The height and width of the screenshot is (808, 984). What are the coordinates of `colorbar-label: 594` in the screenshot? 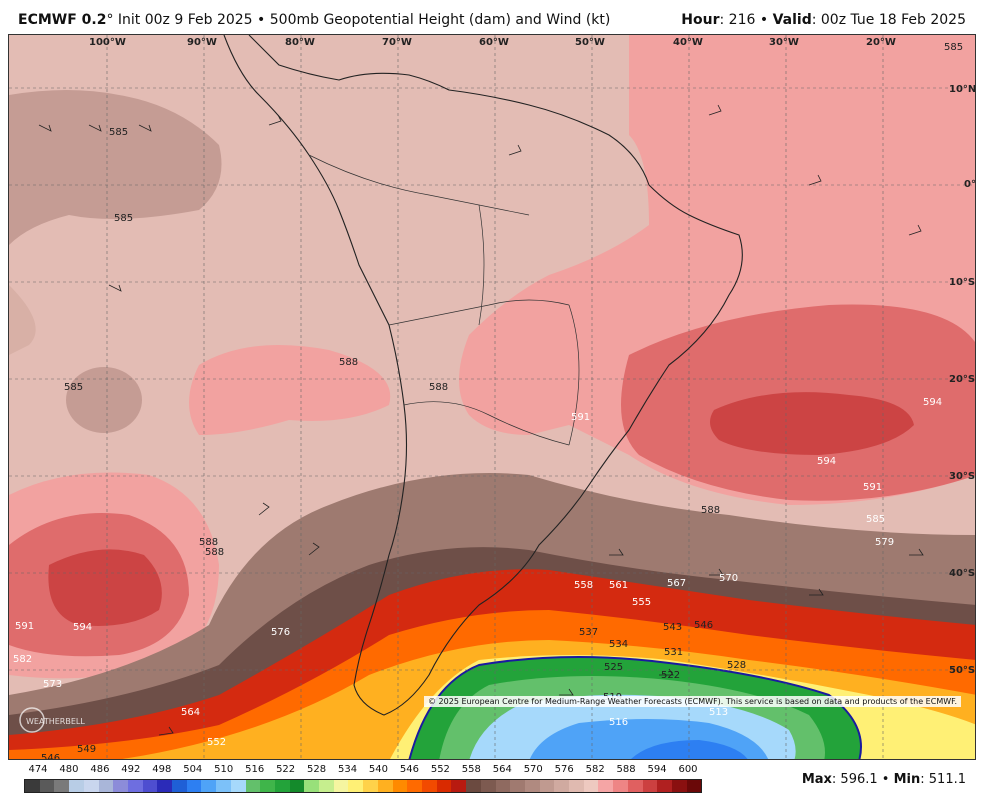 It's located at (657, 769).